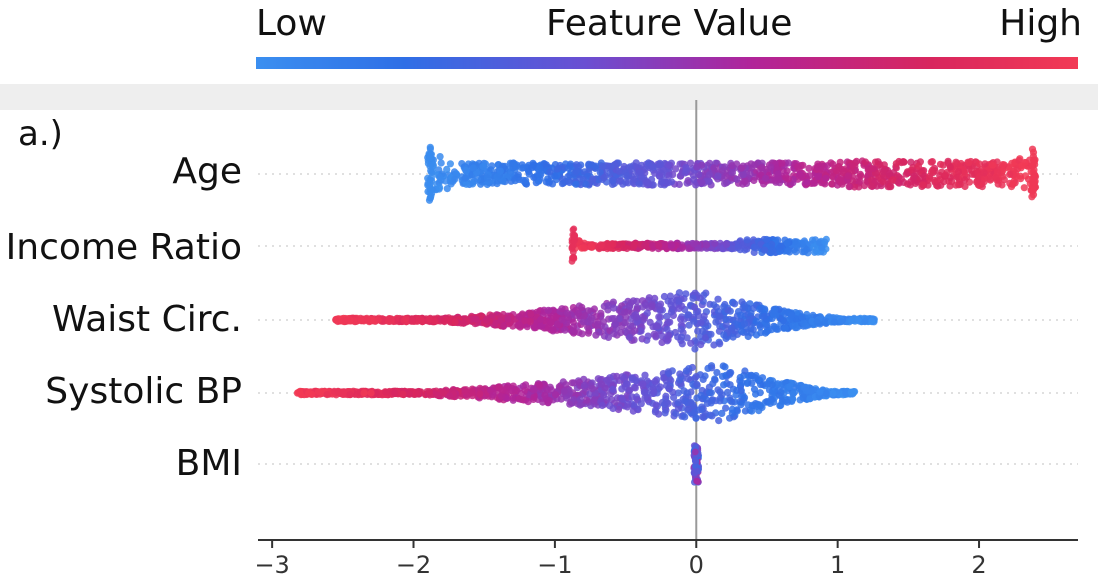  I want to click on panel-label: a.), so click(40, 134).